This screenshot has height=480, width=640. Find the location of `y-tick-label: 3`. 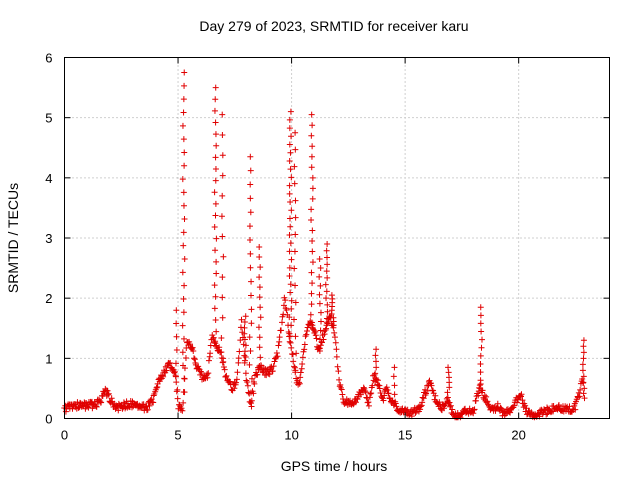

y-tick-label: 3 is located at coordinates (48, 238).